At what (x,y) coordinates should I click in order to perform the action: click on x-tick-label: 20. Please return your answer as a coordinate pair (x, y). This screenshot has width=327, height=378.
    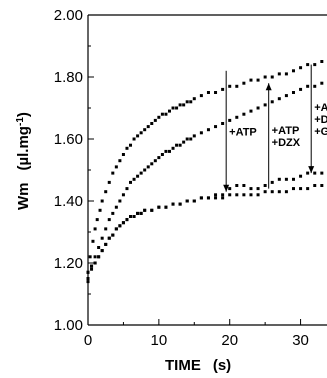
    Looking at the image, I should click on (229, 340).